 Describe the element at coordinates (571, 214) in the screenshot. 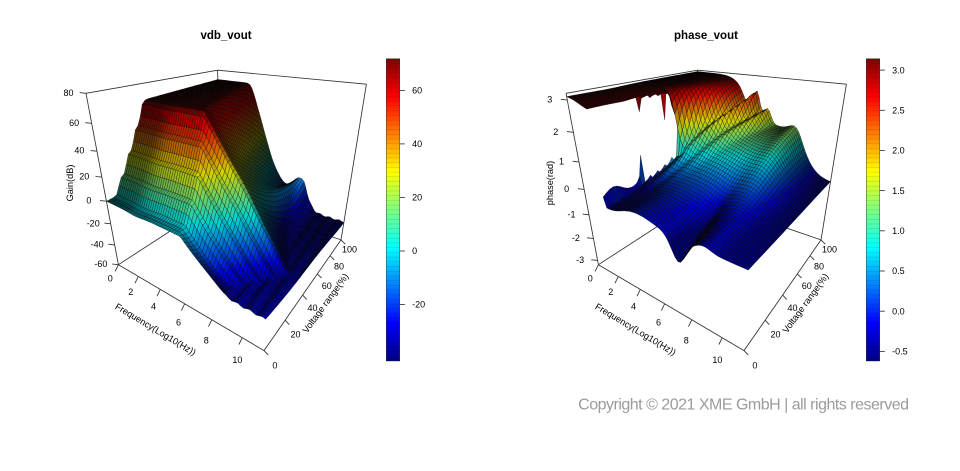

I see `svg-text: -1` at that location.